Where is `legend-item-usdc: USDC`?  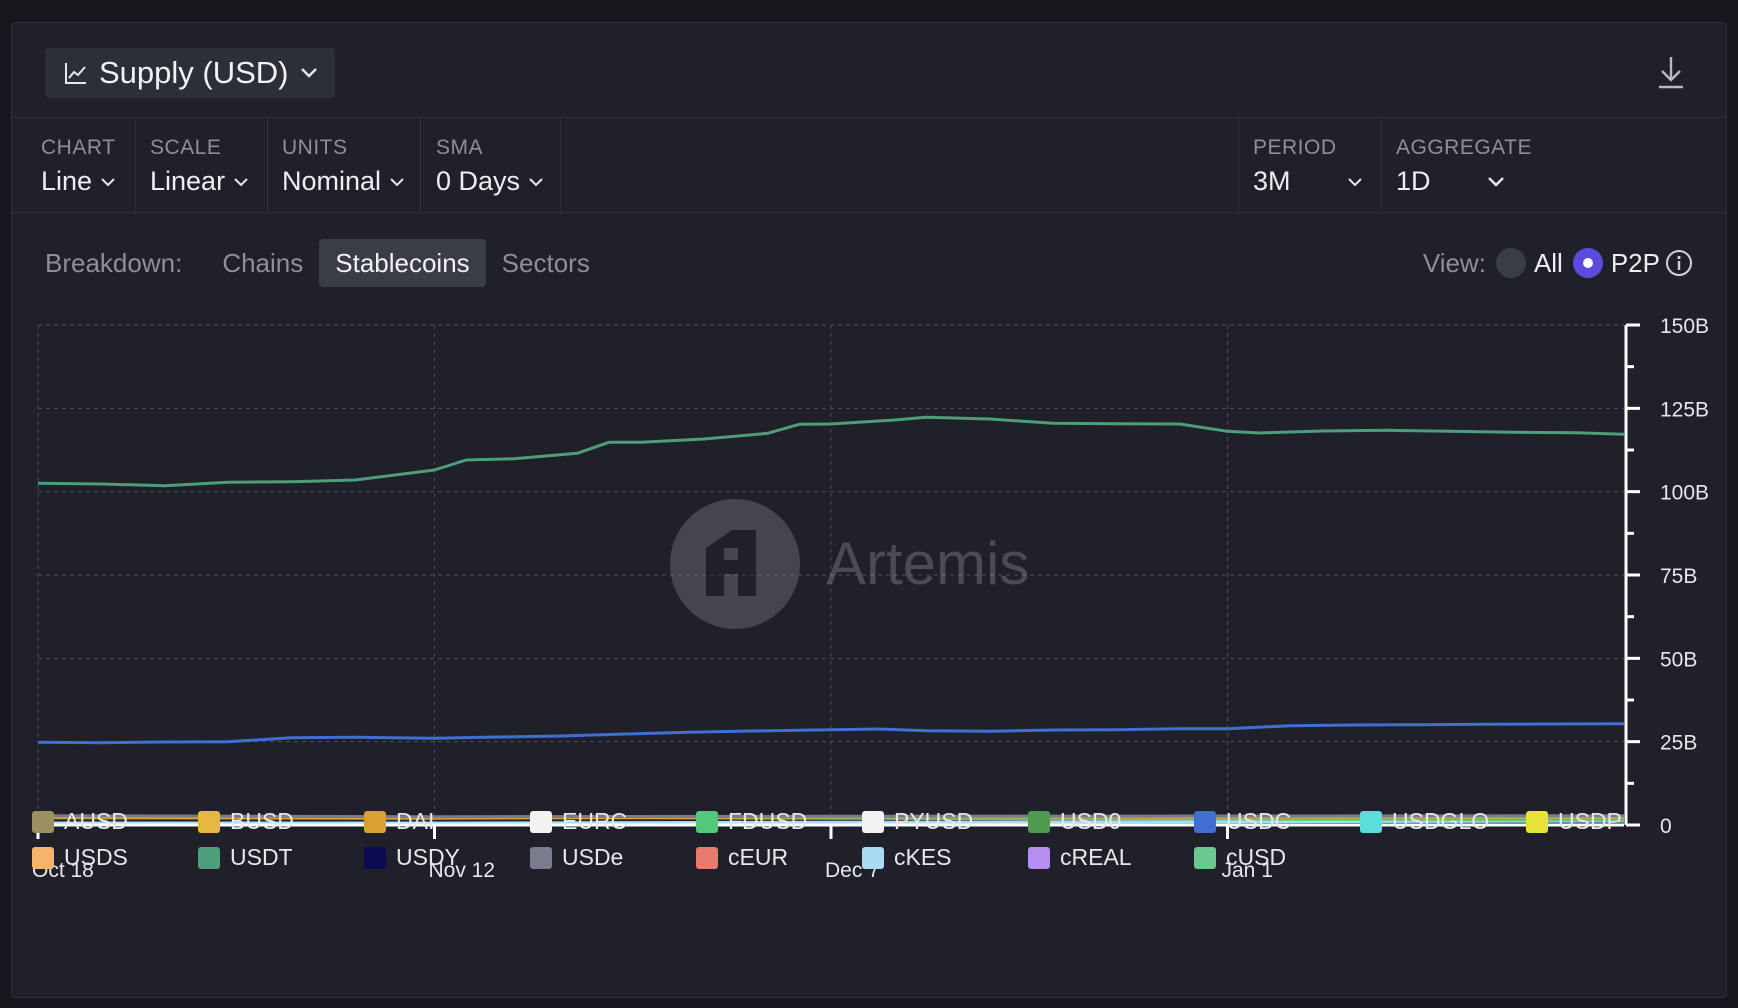 legend-item-usdc: USDC is located at coordinates (1242, 821).